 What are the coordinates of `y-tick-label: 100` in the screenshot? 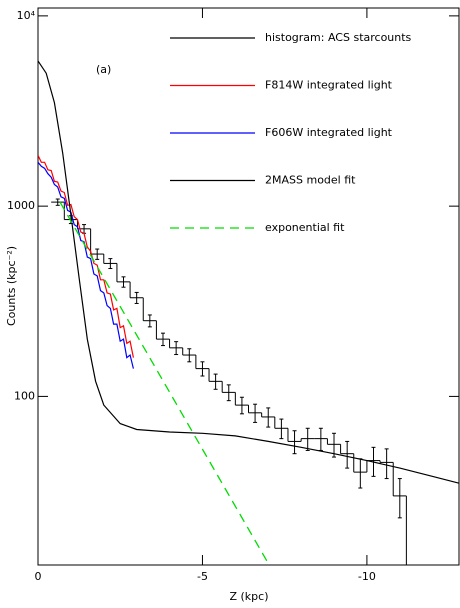 It's located at (24, 395).